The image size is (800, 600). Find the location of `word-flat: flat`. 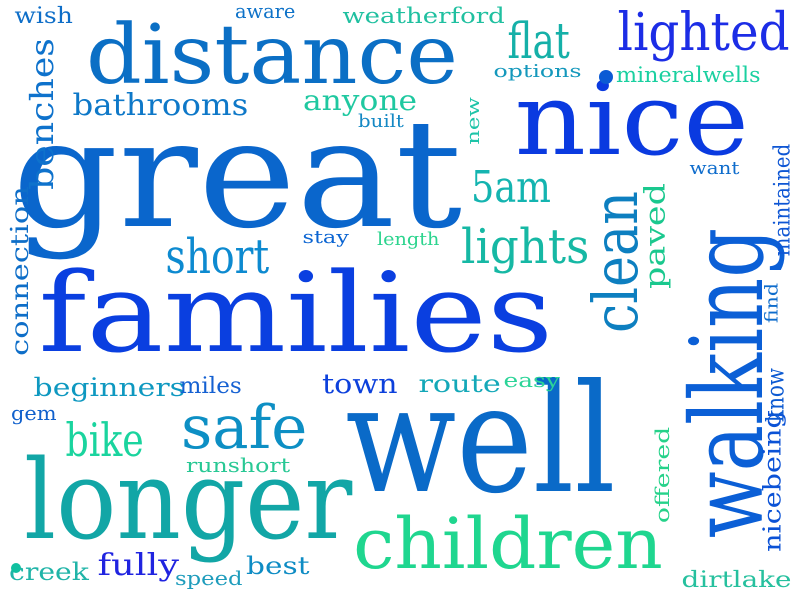

word-flat: flat is located at coordinates (538, 41).